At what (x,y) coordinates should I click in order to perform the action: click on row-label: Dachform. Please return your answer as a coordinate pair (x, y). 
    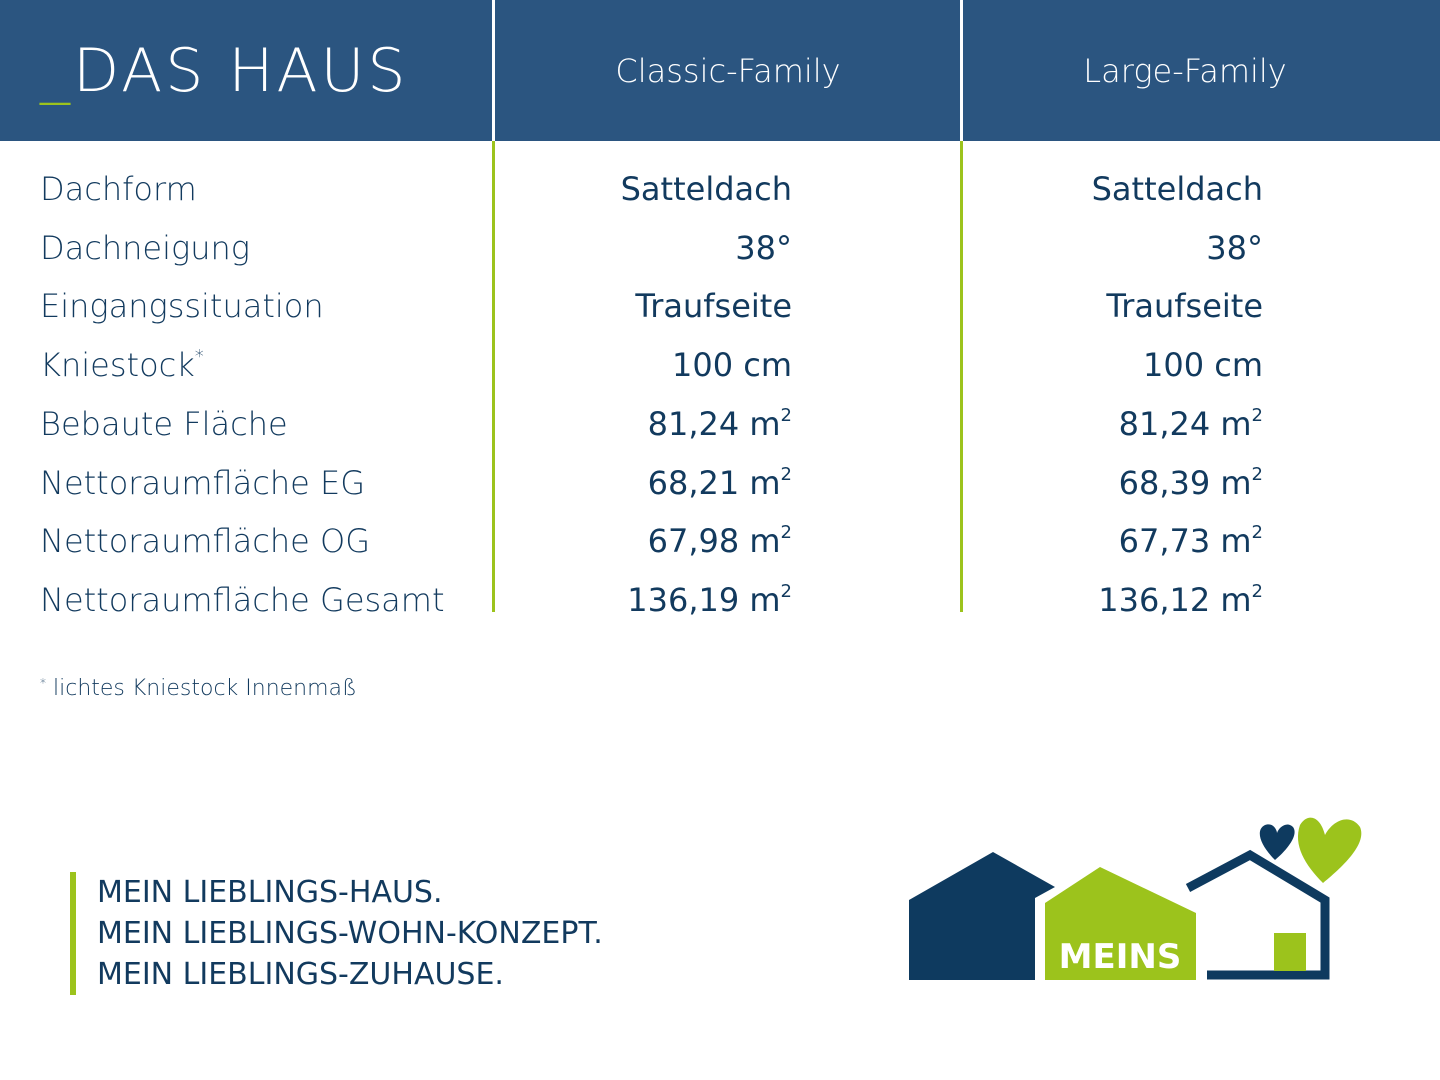
    Looking at the image, I should click on (118, 189).